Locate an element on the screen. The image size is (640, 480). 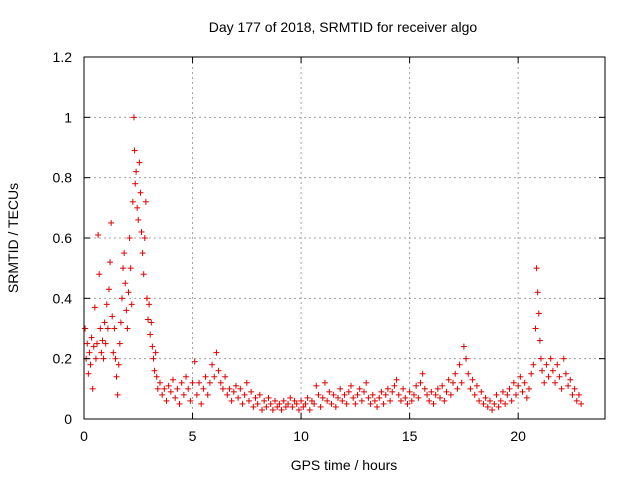
y-tick-labels: 0 0.2 0.4 0.6 0.8 1 1.2 is located at coordinates (63, 238).